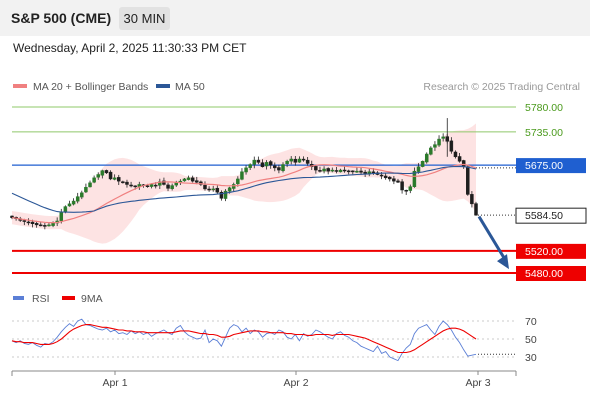 The width and height of the screenshot is (590, 400). What do you see at coordinates (130, 48) in the screenshot?
I see `timestamp: Wednesday, April 2, 2025 11:30:33 PM CET` at bounding box center [130, 48].